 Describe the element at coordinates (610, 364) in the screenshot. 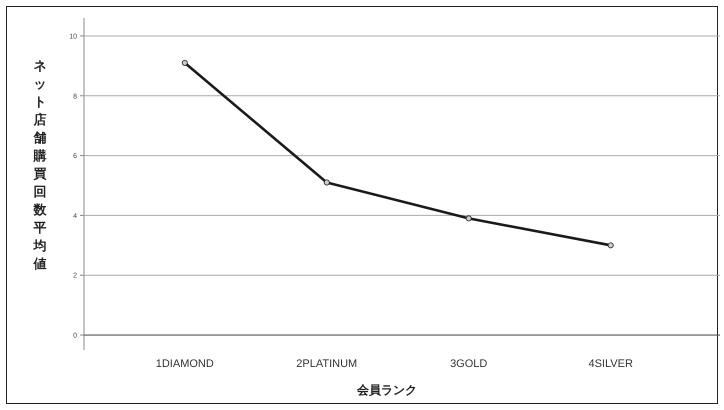

I see `x-tick-label: 4SILVER` at that location.